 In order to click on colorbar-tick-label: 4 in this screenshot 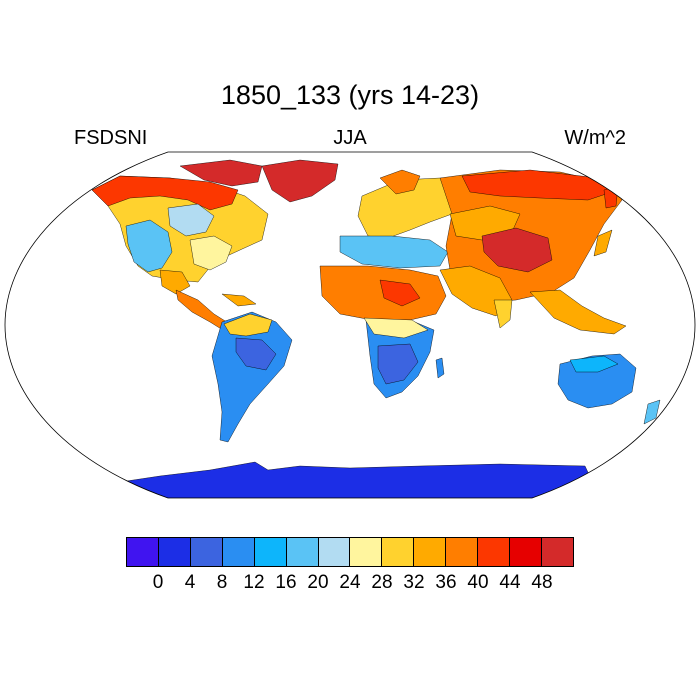, I will do `click(190, 582)`.